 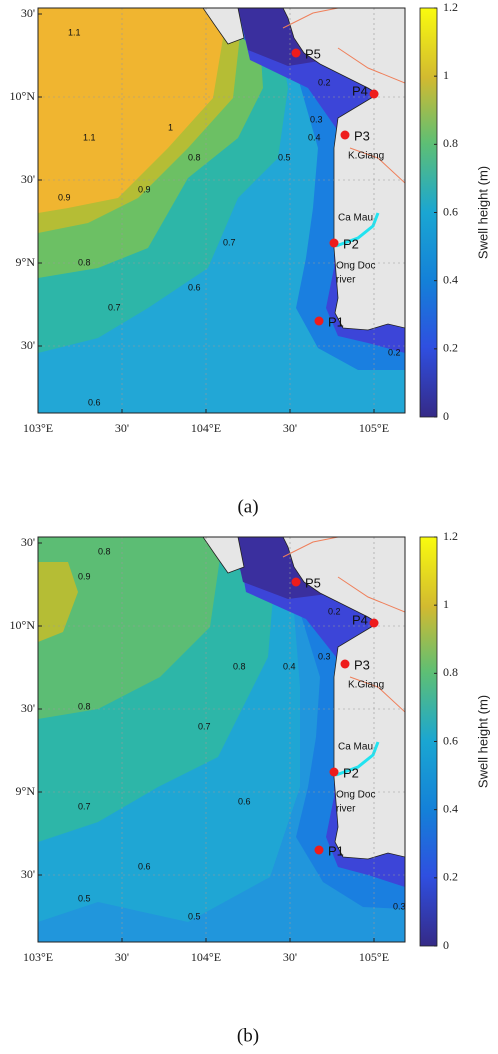 What do you see at coordinates (170, 127) in the screenshot?
I see `contour-label: 1` at bounding box center [170, 127].